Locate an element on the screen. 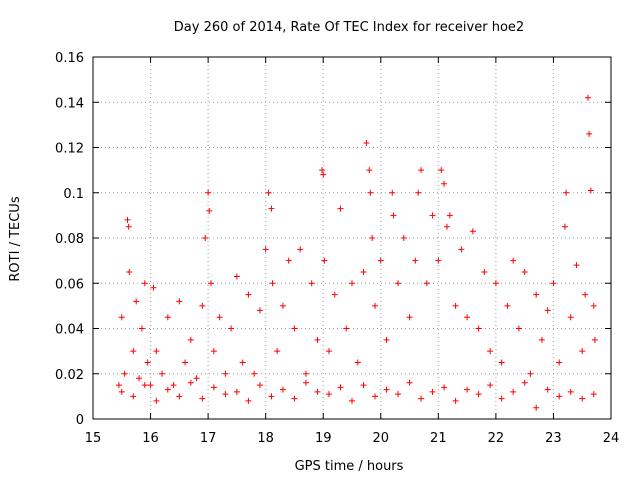 The image size is (640, 480). y-tick-label: 0.1 is located at coordinates (73, 194).